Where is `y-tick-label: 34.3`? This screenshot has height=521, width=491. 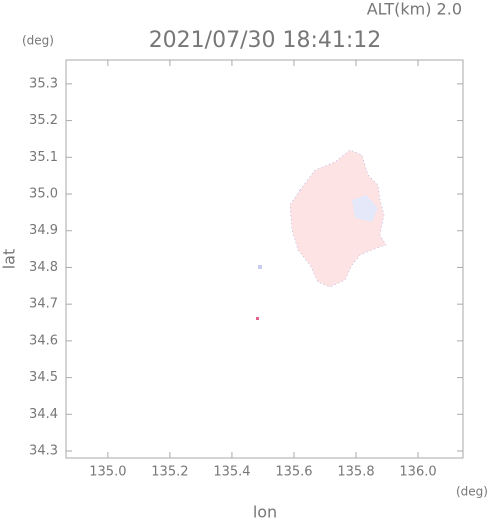
y-tick-label: 34.3 is located at coordinates (43, 451).